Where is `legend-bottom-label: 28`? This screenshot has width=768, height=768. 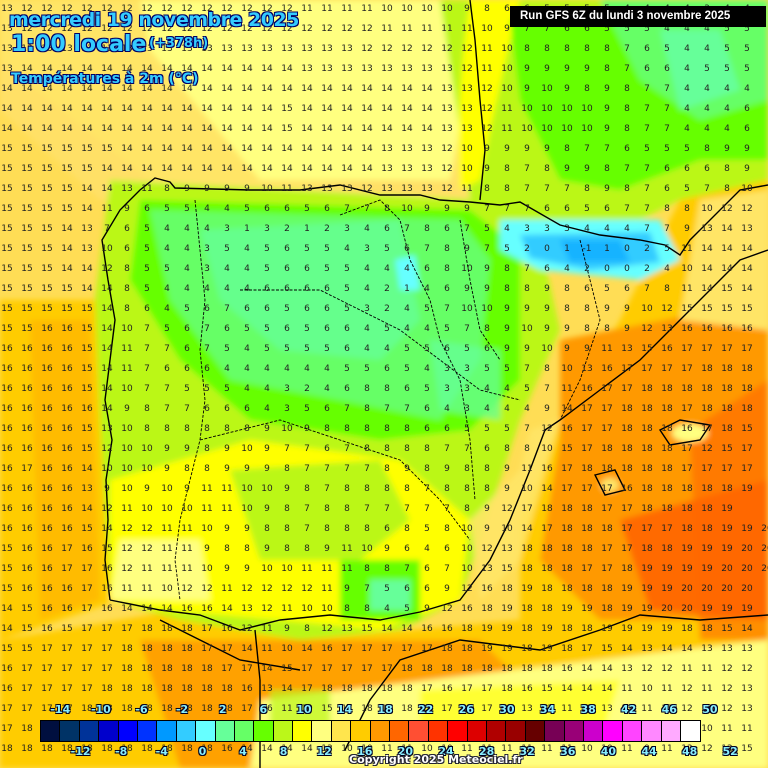
legend-bottom-label: 28 is located at coordinates (486, 751).